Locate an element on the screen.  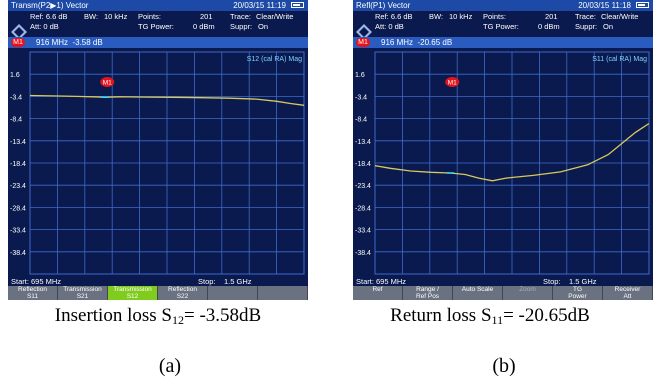
softkey-line2: S11 is located at coordinates (32, 296).